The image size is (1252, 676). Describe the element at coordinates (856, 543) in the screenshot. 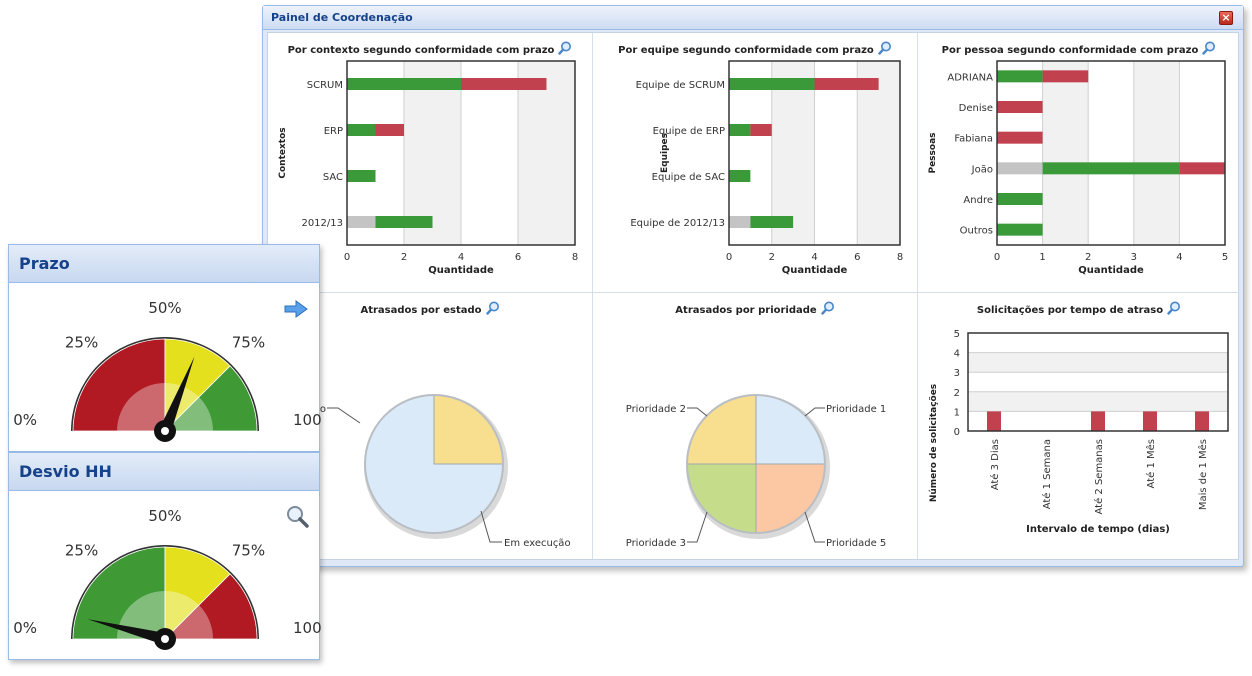

I see `pie-label: Prioridade 5` at that location.